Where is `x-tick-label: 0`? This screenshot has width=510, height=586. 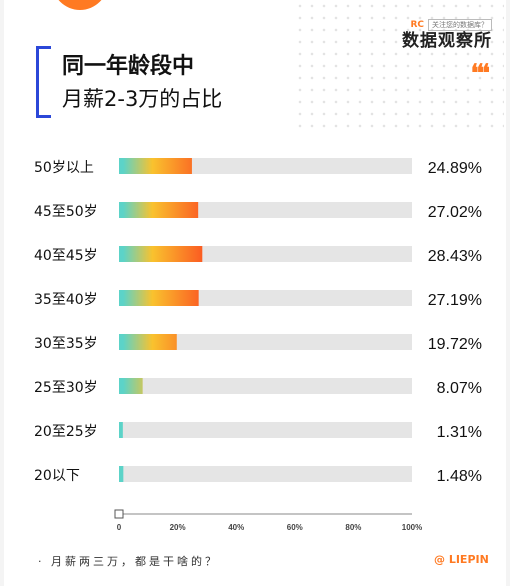
x-tick-label: 0 is located at coordinates (119, 527).